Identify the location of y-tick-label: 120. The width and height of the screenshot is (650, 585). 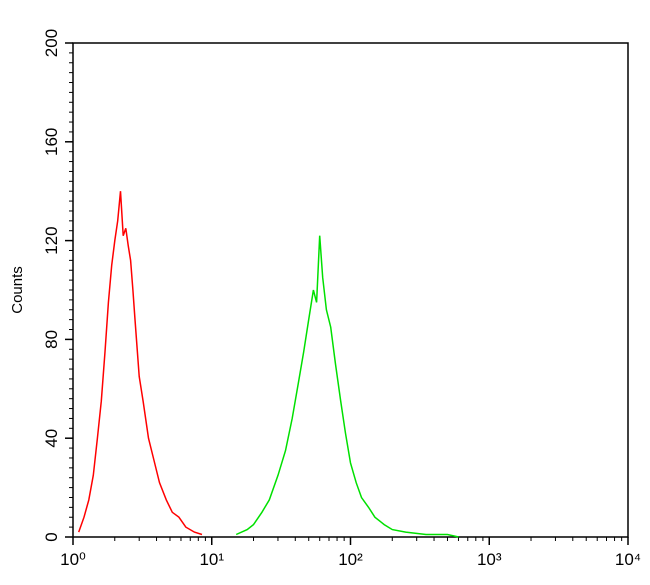
(51, 240).